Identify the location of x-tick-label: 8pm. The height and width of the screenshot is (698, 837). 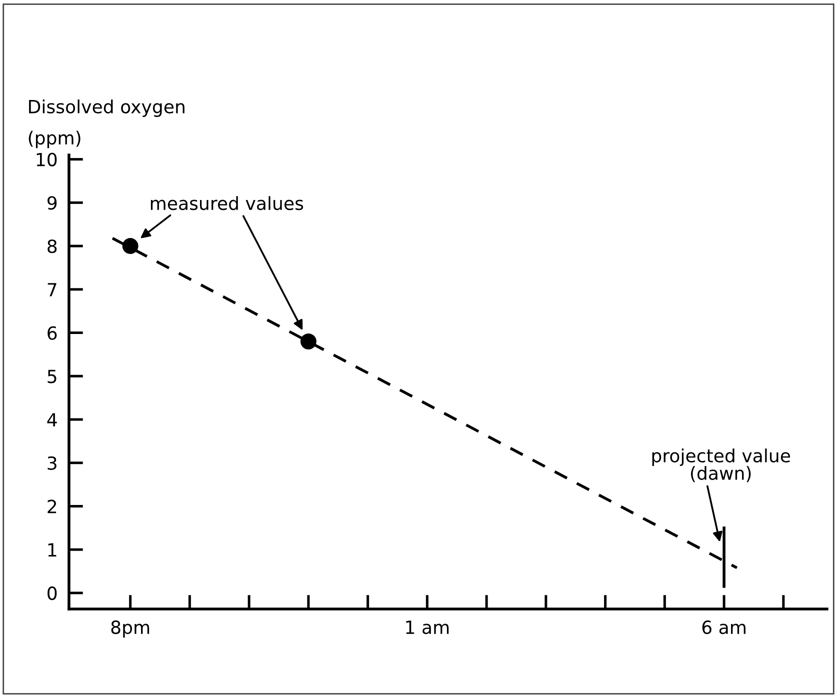
(130, 629).